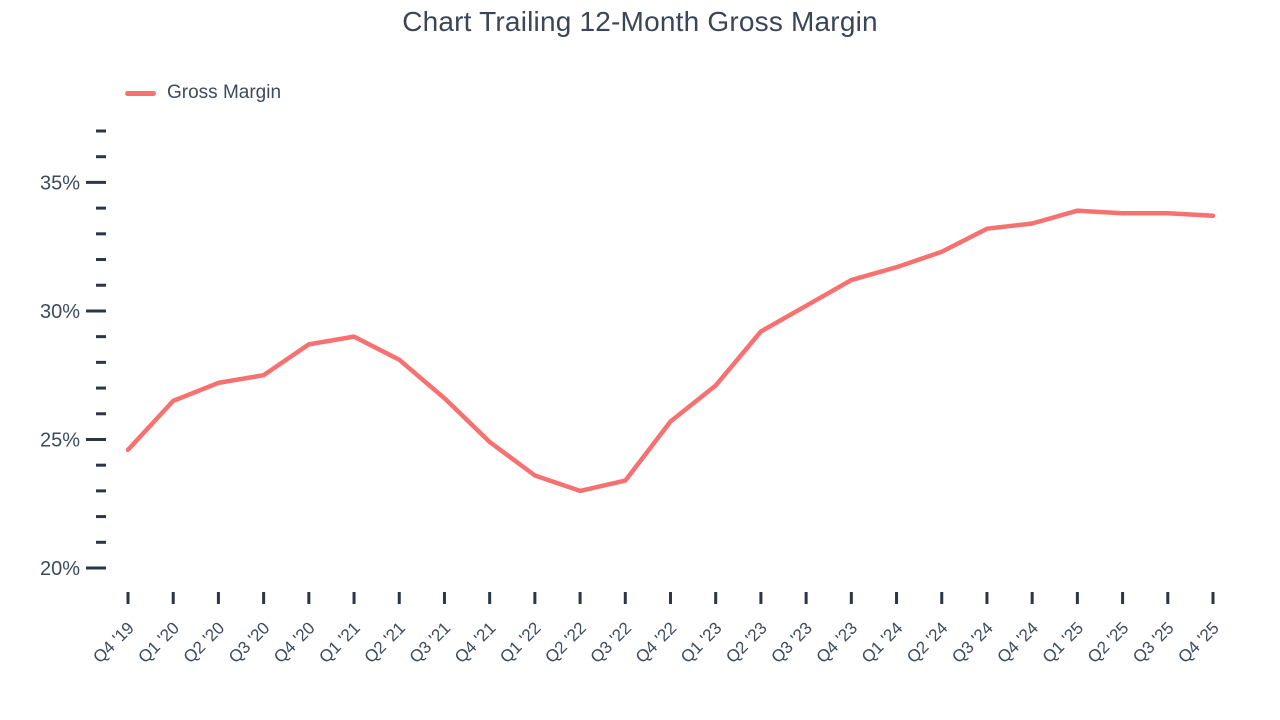 The width and height of the screenshot is (1280, 720). What do you see at coordinates (159, 642) in the screenshot?
I see `x-axis-tick-label: Q1 '20` at bounding box center [159, 642].